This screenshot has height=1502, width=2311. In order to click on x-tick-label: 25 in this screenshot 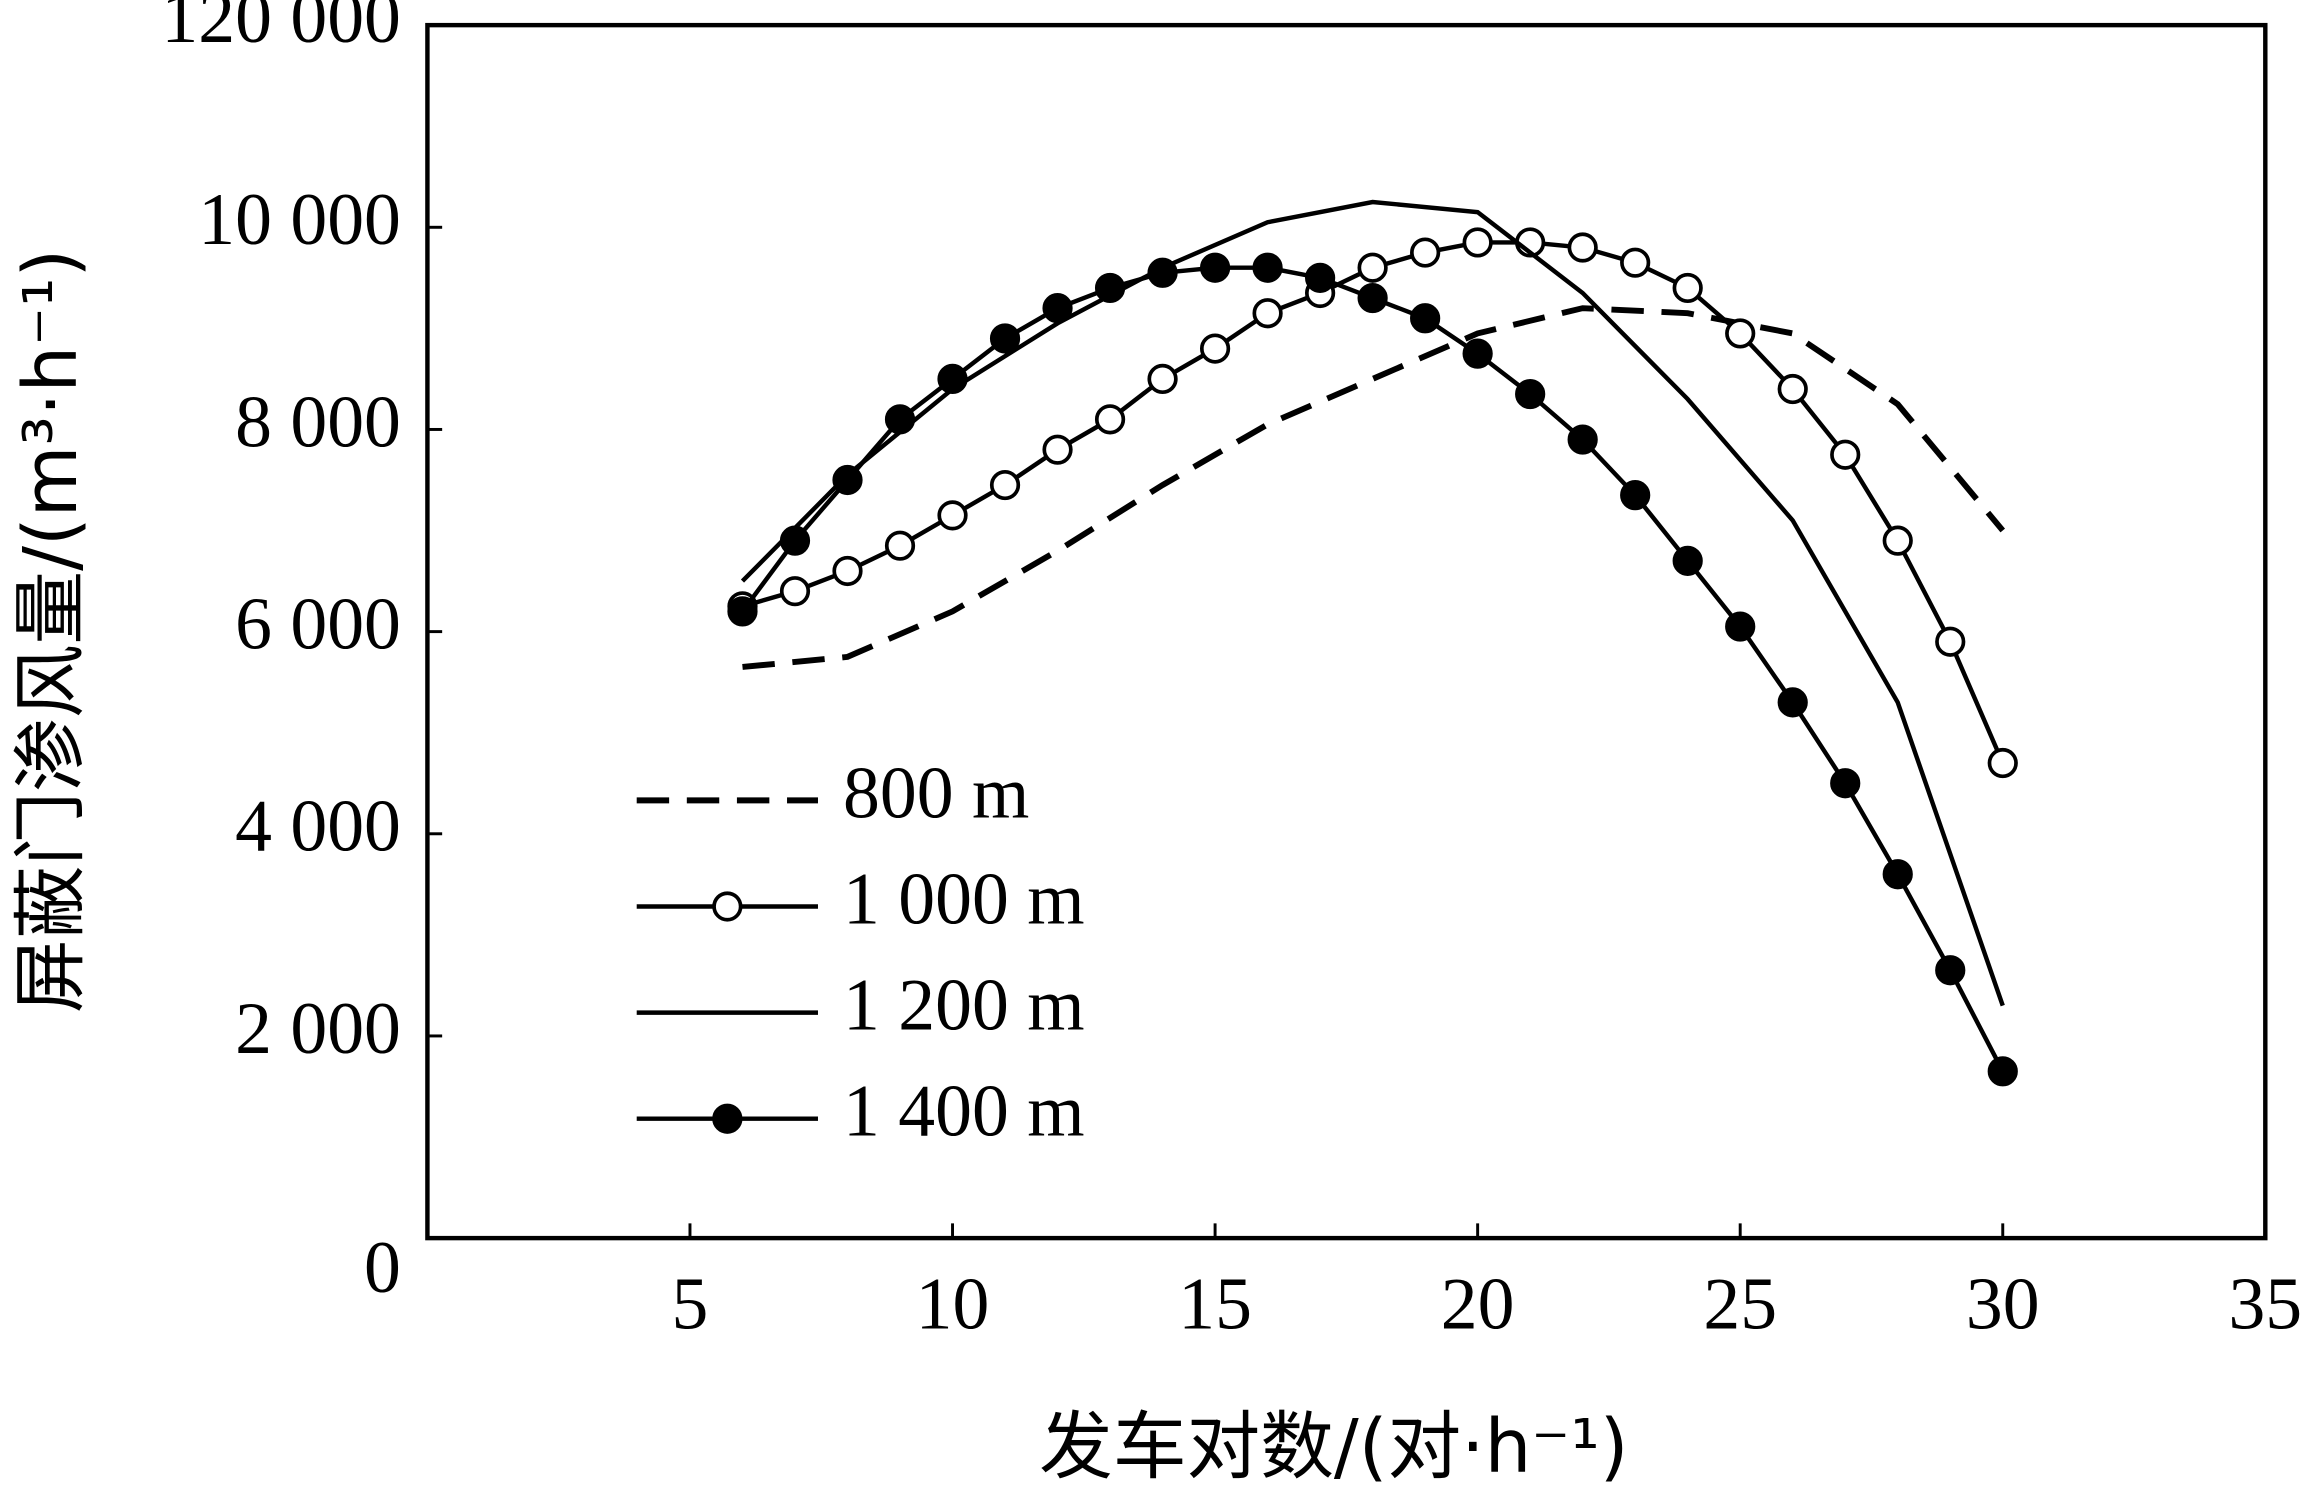, I will do `click(1740, 1304)`.